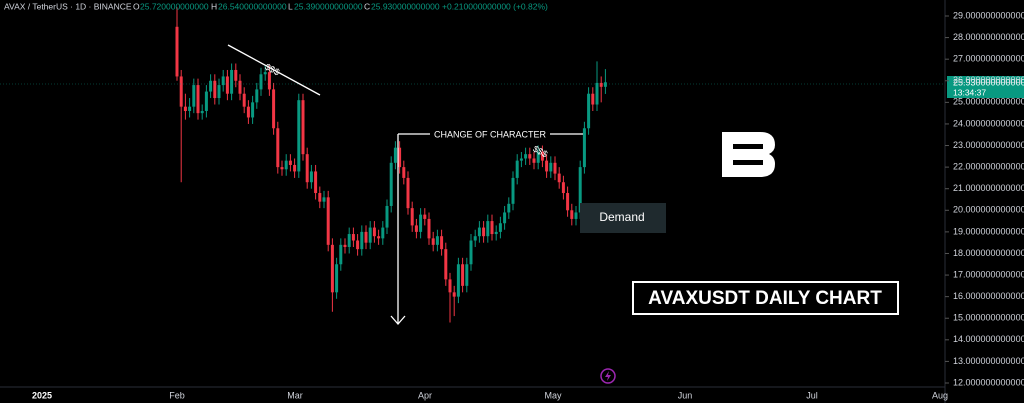 This screenshot has height=403, width=1024. I want to click on ohlc-label: O, so click(136, 6).